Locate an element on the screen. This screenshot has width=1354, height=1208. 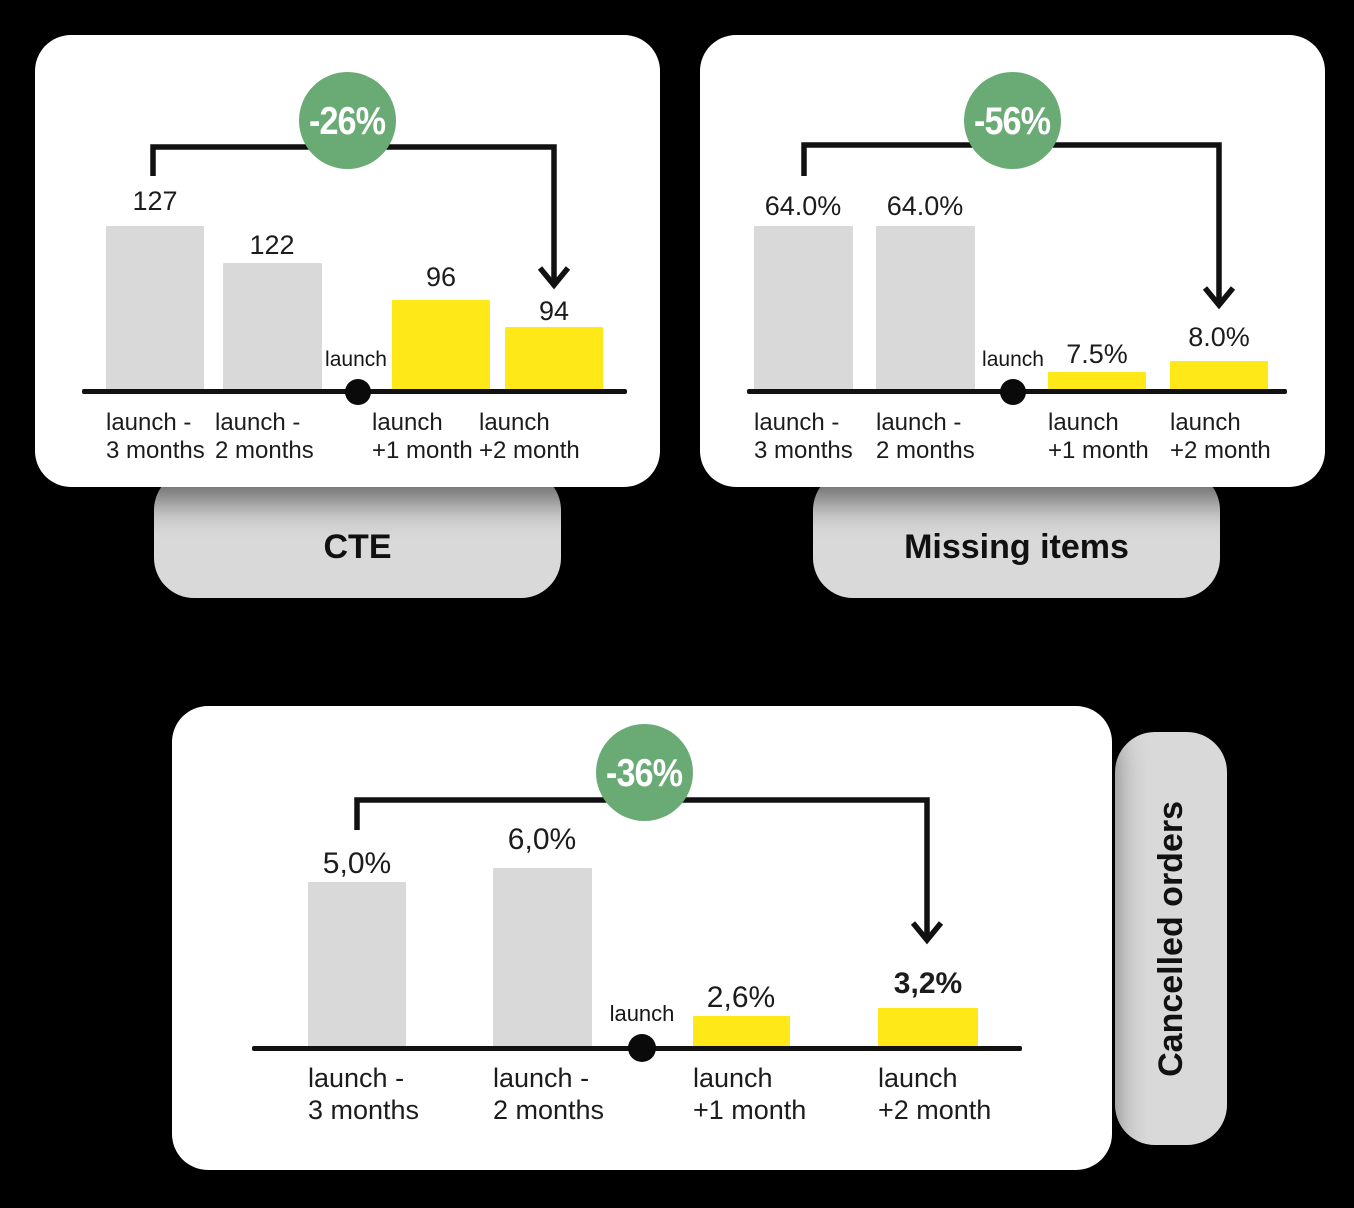
bar-value-label: 2,6% is located at coordinates (741, 997).